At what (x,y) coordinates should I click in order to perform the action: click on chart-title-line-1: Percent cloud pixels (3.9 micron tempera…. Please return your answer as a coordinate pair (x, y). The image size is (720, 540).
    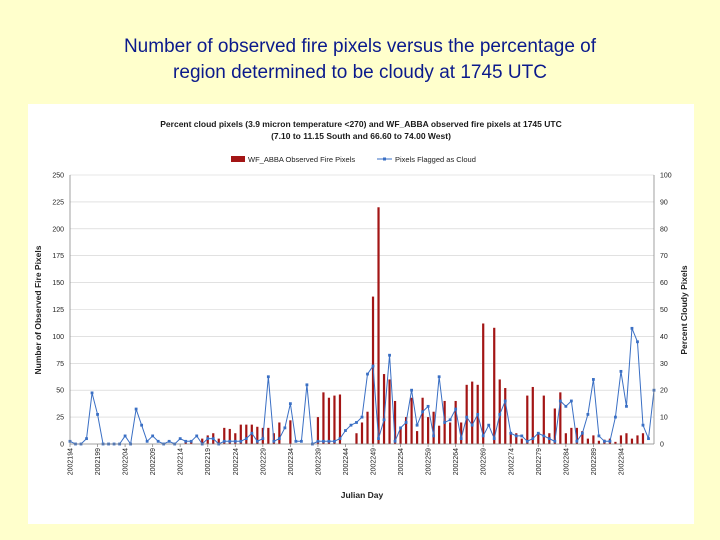
    Looking at the image, I should click on (360, 124).